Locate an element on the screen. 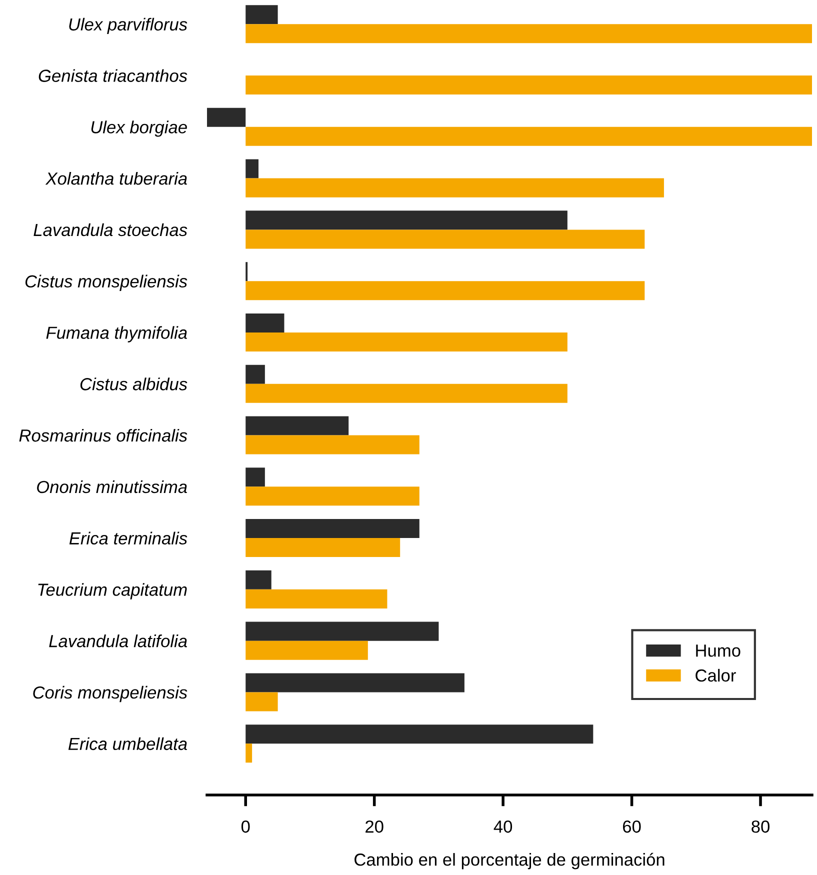 This screenshot has width=817, height=875. y-tick-label: Ulex parviflorus is located at coordinates (128, 26).